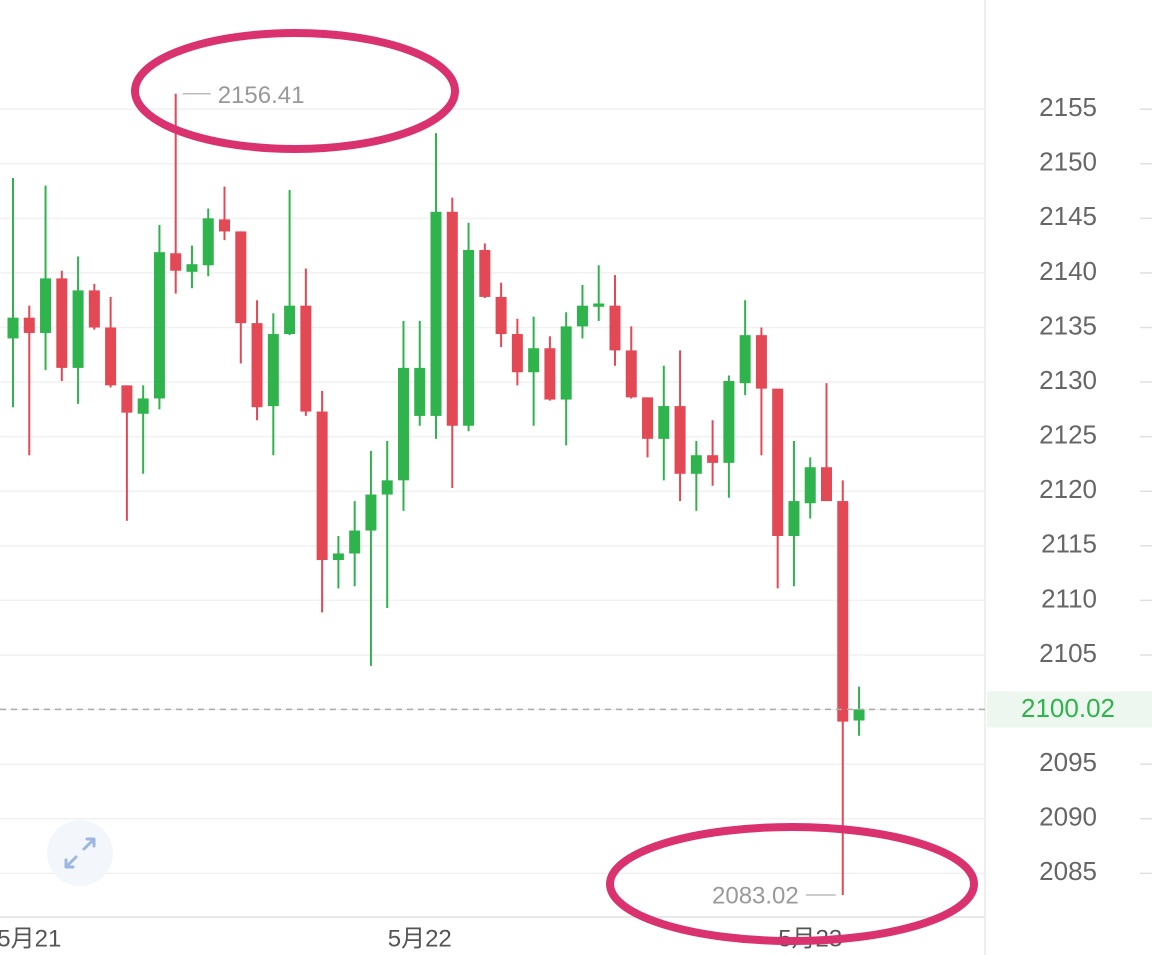 This screenshot has height=955, width=1152. What do you see at coordinates (1068, 162) in the screenshot?
I see `y-tick-label: 2150` at bounding box center [1068, 162].